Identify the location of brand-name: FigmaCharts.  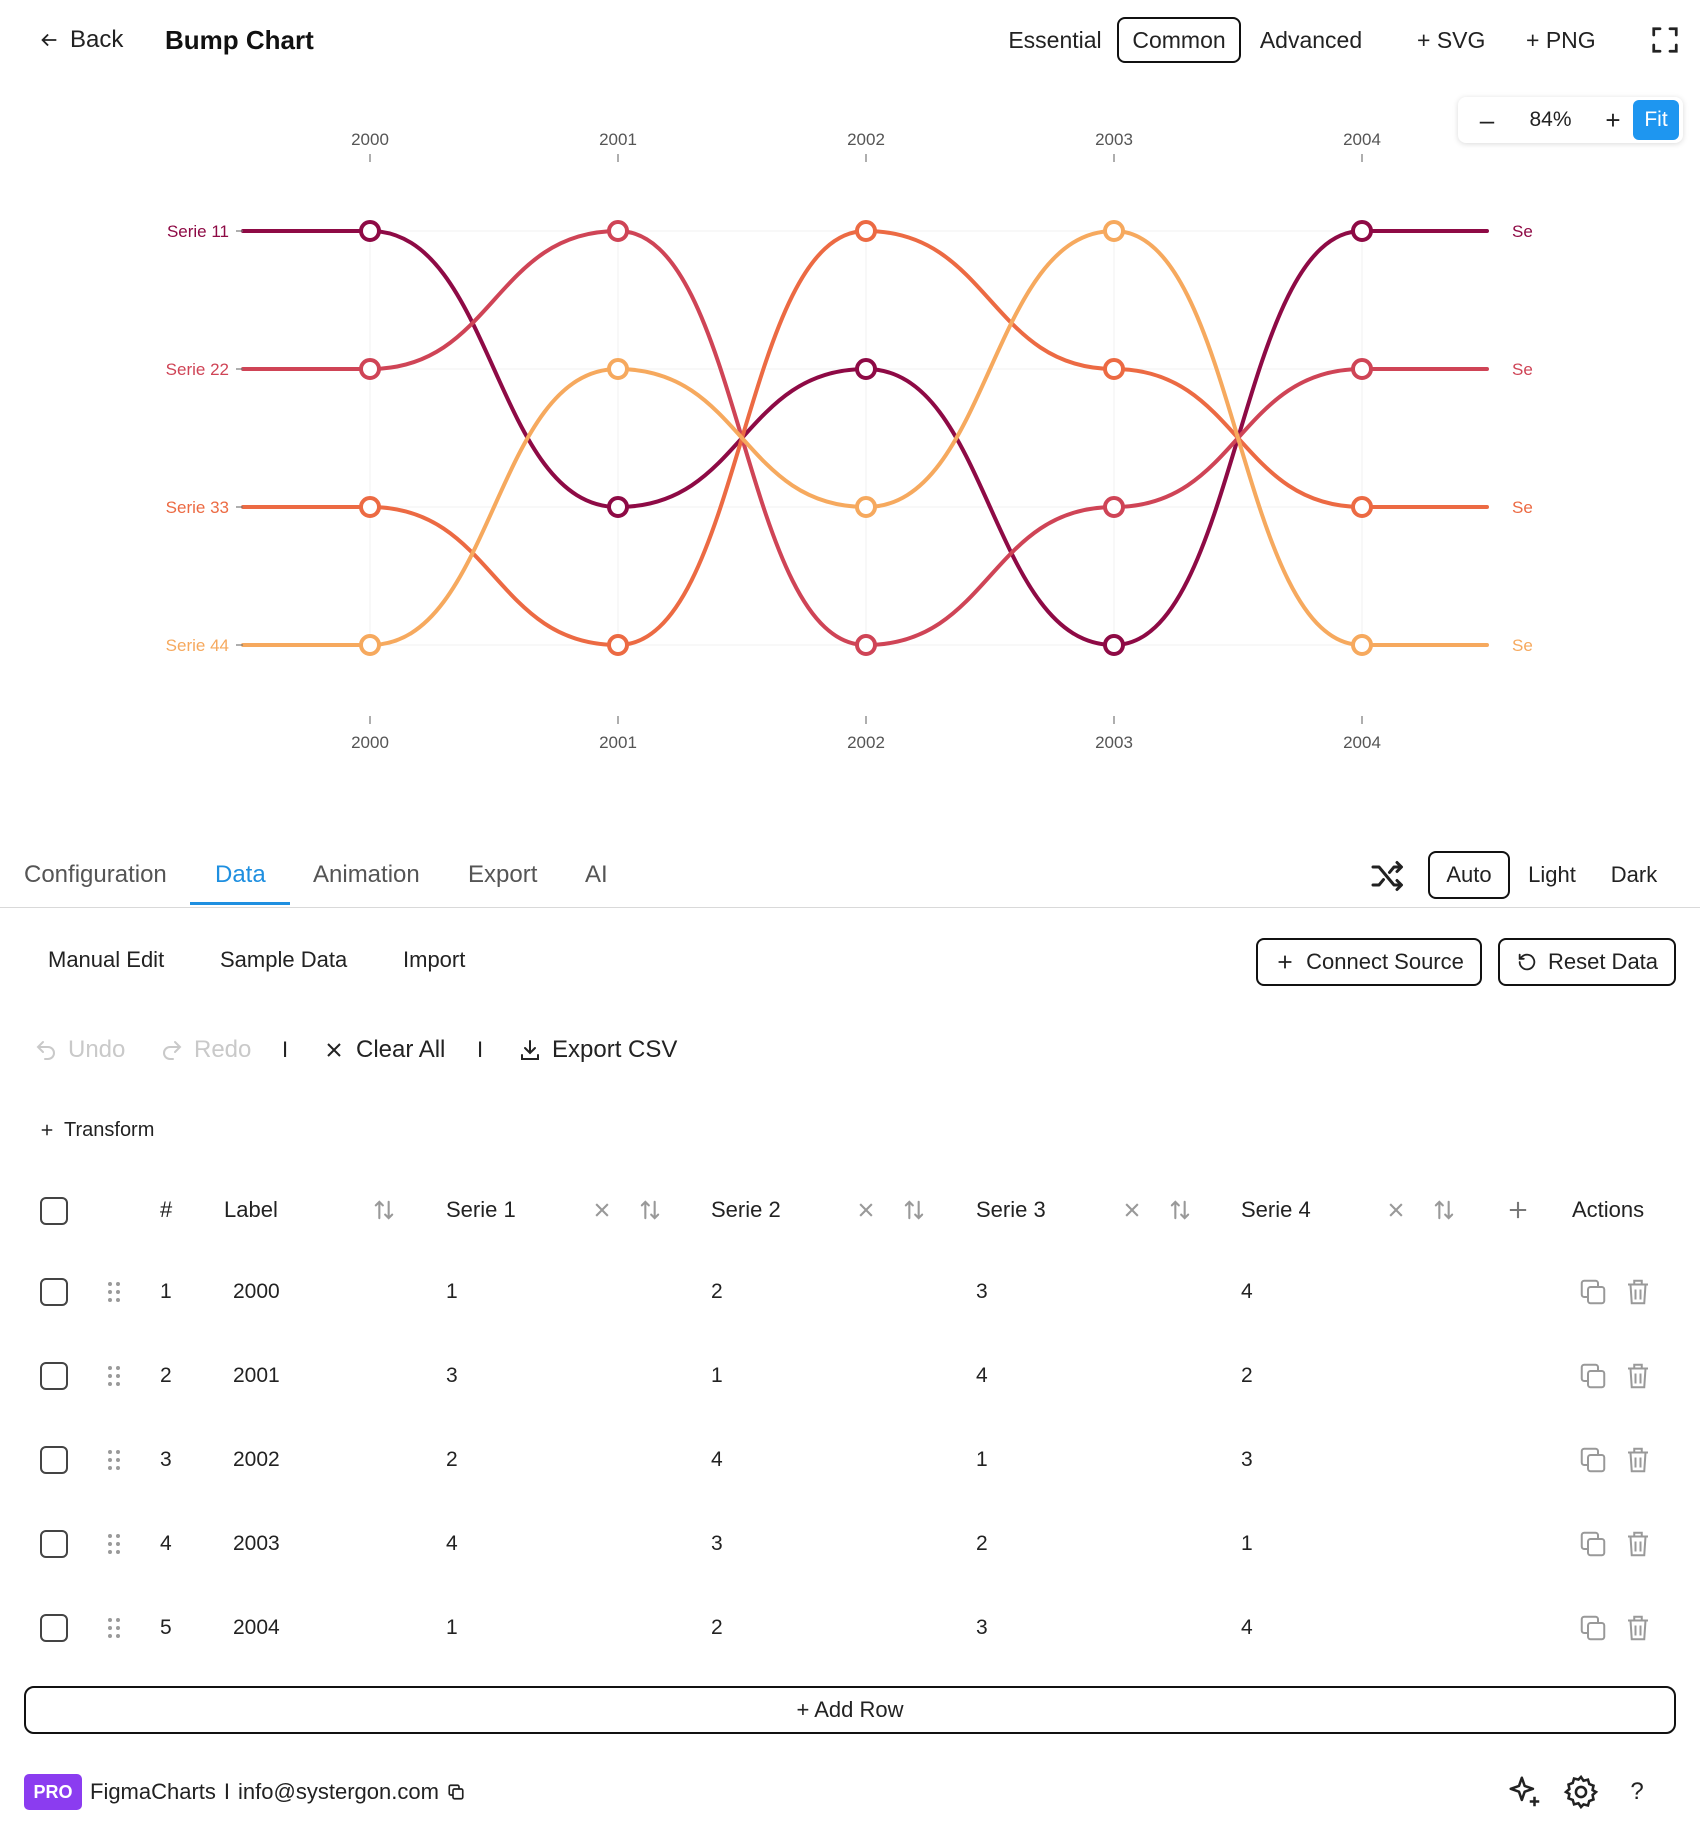
(153, 1791).